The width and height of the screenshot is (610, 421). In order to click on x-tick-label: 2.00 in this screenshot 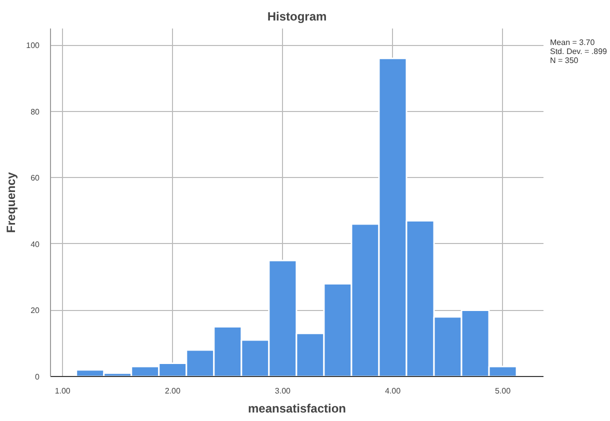, I will do `click(172, 391)`.